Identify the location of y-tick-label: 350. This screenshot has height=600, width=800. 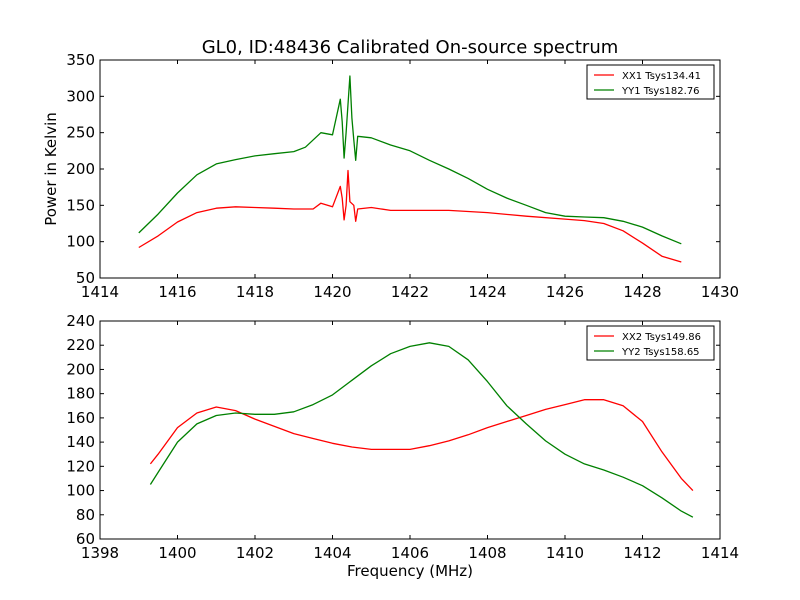
(80, 60).